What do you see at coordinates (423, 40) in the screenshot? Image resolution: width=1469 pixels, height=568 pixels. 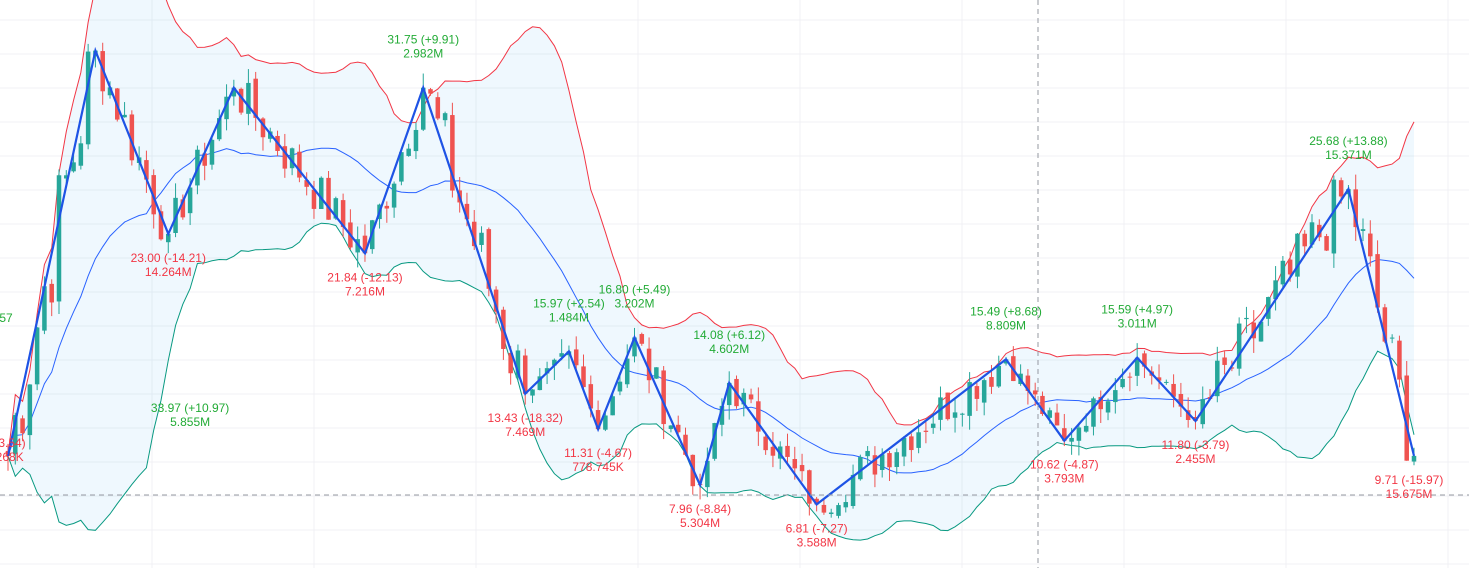 I see `pivot-label-price: 31.75 (+9.91)` at bounding box center [423, 40].